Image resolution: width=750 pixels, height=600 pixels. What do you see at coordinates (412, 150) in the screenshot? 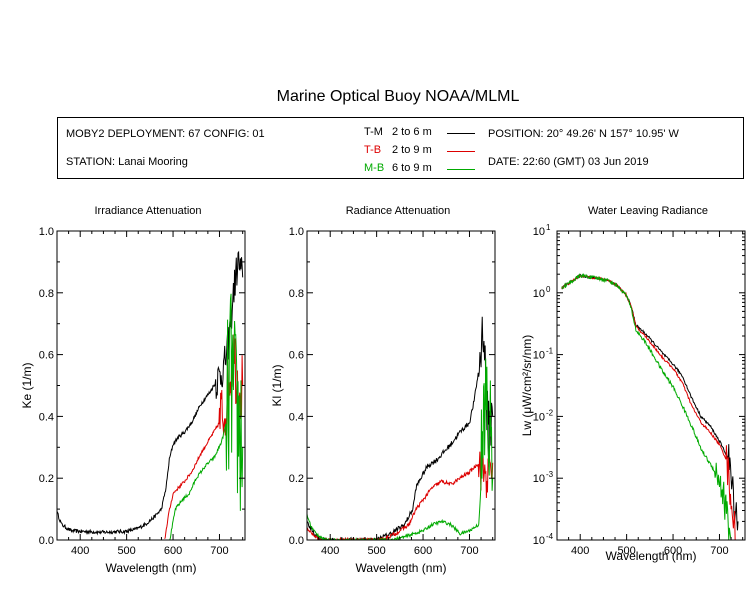
I see `legend-range-tb: 2 to 9 m` at bounding box center [412, 150].